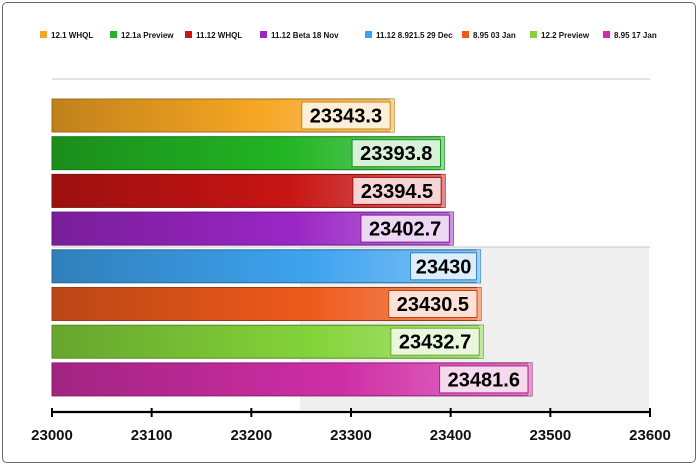 The width and height of the screenshot is (700, 467). Describe the element at coordinates (494, 35) in the screenshot. I see `legend-label: 8.95 03 Jan` at that location.